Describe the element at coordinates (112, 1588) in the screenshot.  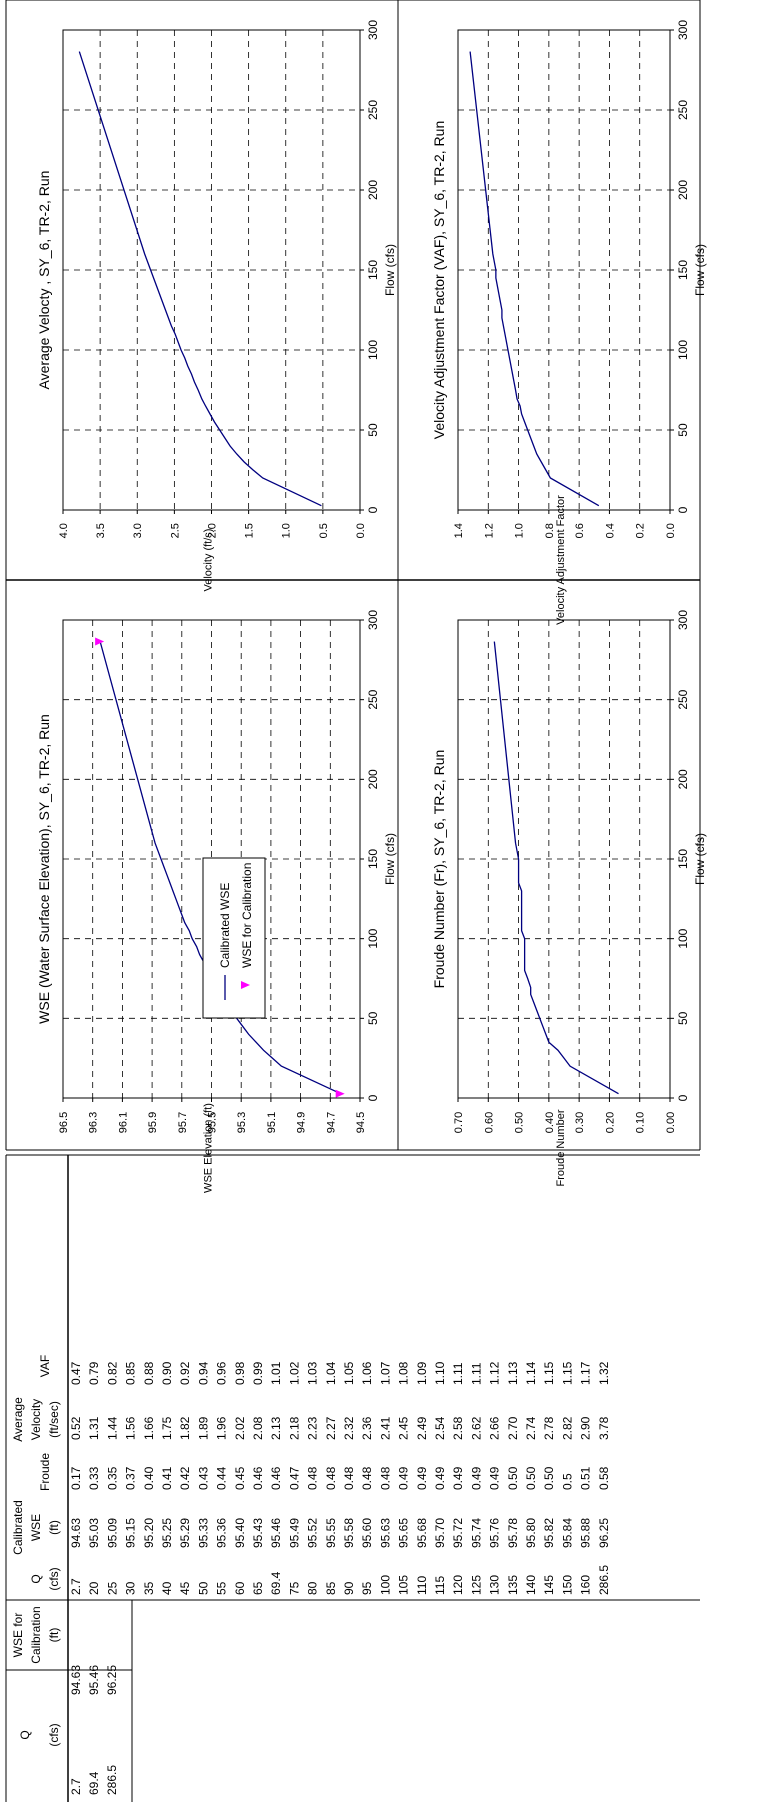
I see `main-table-cell: 25` at that location.